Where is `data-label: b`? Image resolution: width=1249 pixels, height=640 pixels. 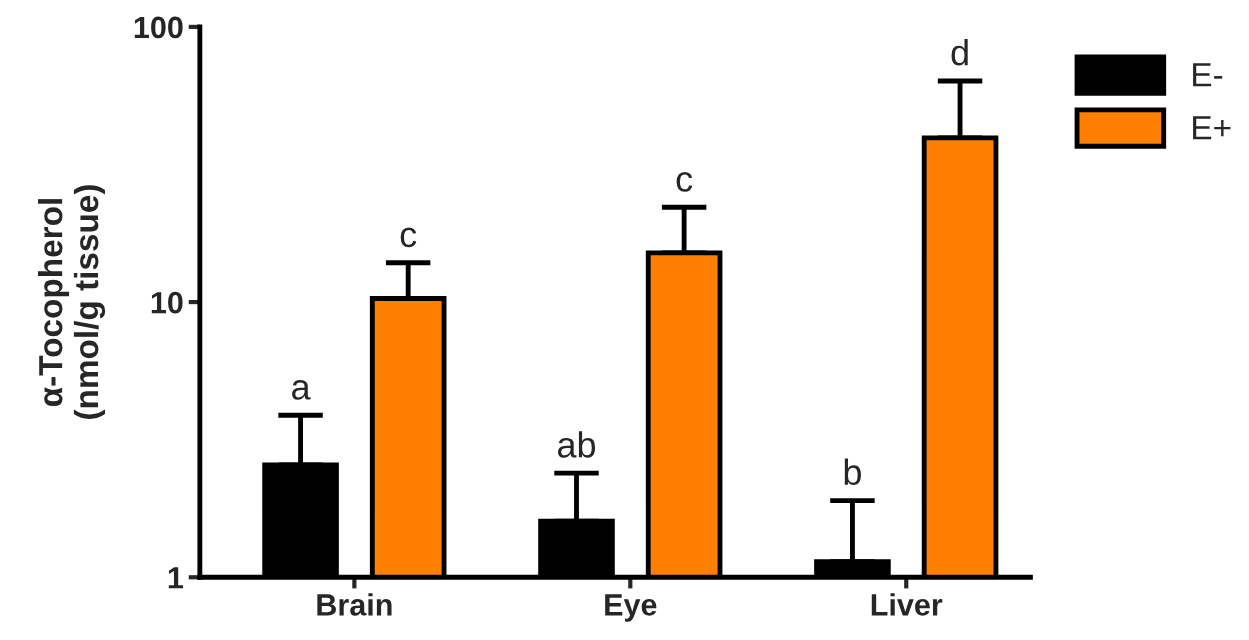 data-label: b is located at coordinates (852, 472).